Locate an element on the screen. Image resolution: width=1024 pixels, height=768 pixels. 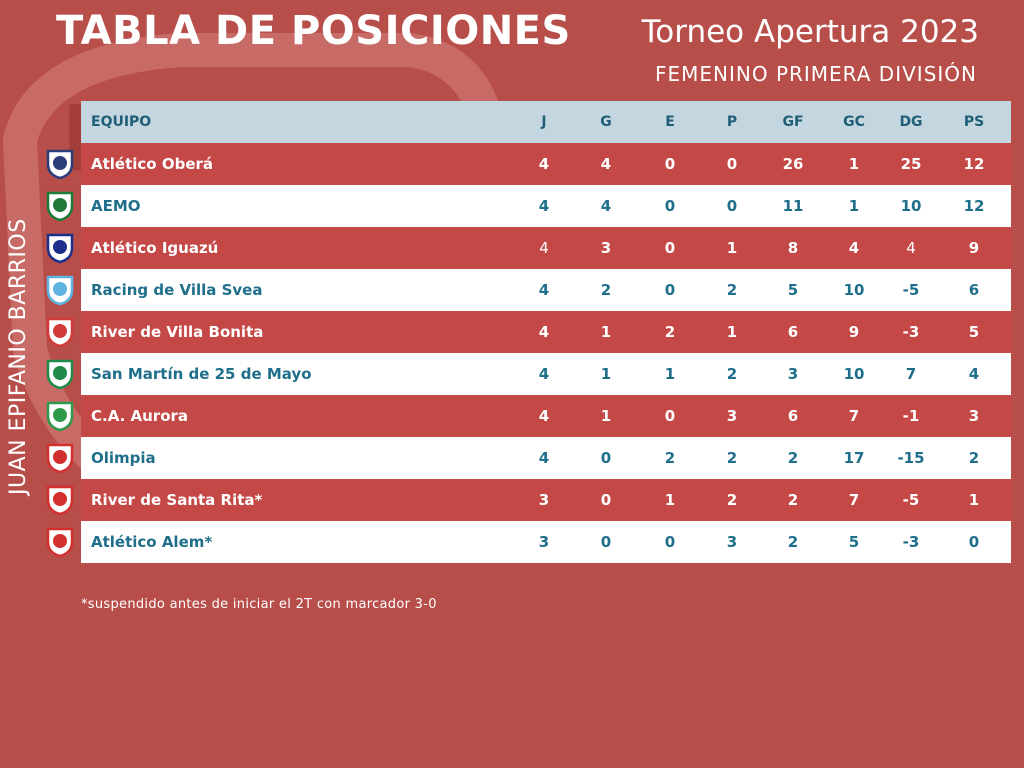
stat-ps: 5 is located at coordinates (974, 332).